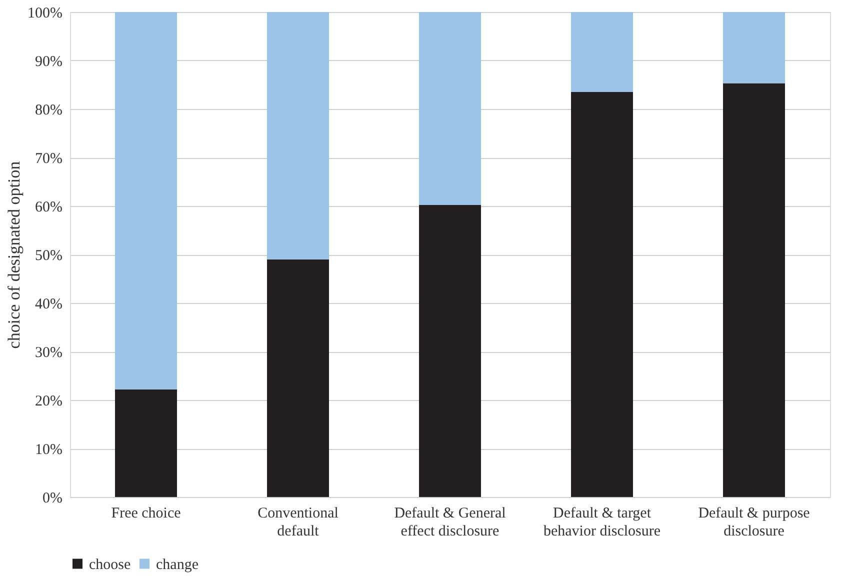 The image size is (853, 585). What do you see at coordinates (48, 304) in the screenshot?
I see `y-tick-label: 40%` at bounding box center [48, 304].